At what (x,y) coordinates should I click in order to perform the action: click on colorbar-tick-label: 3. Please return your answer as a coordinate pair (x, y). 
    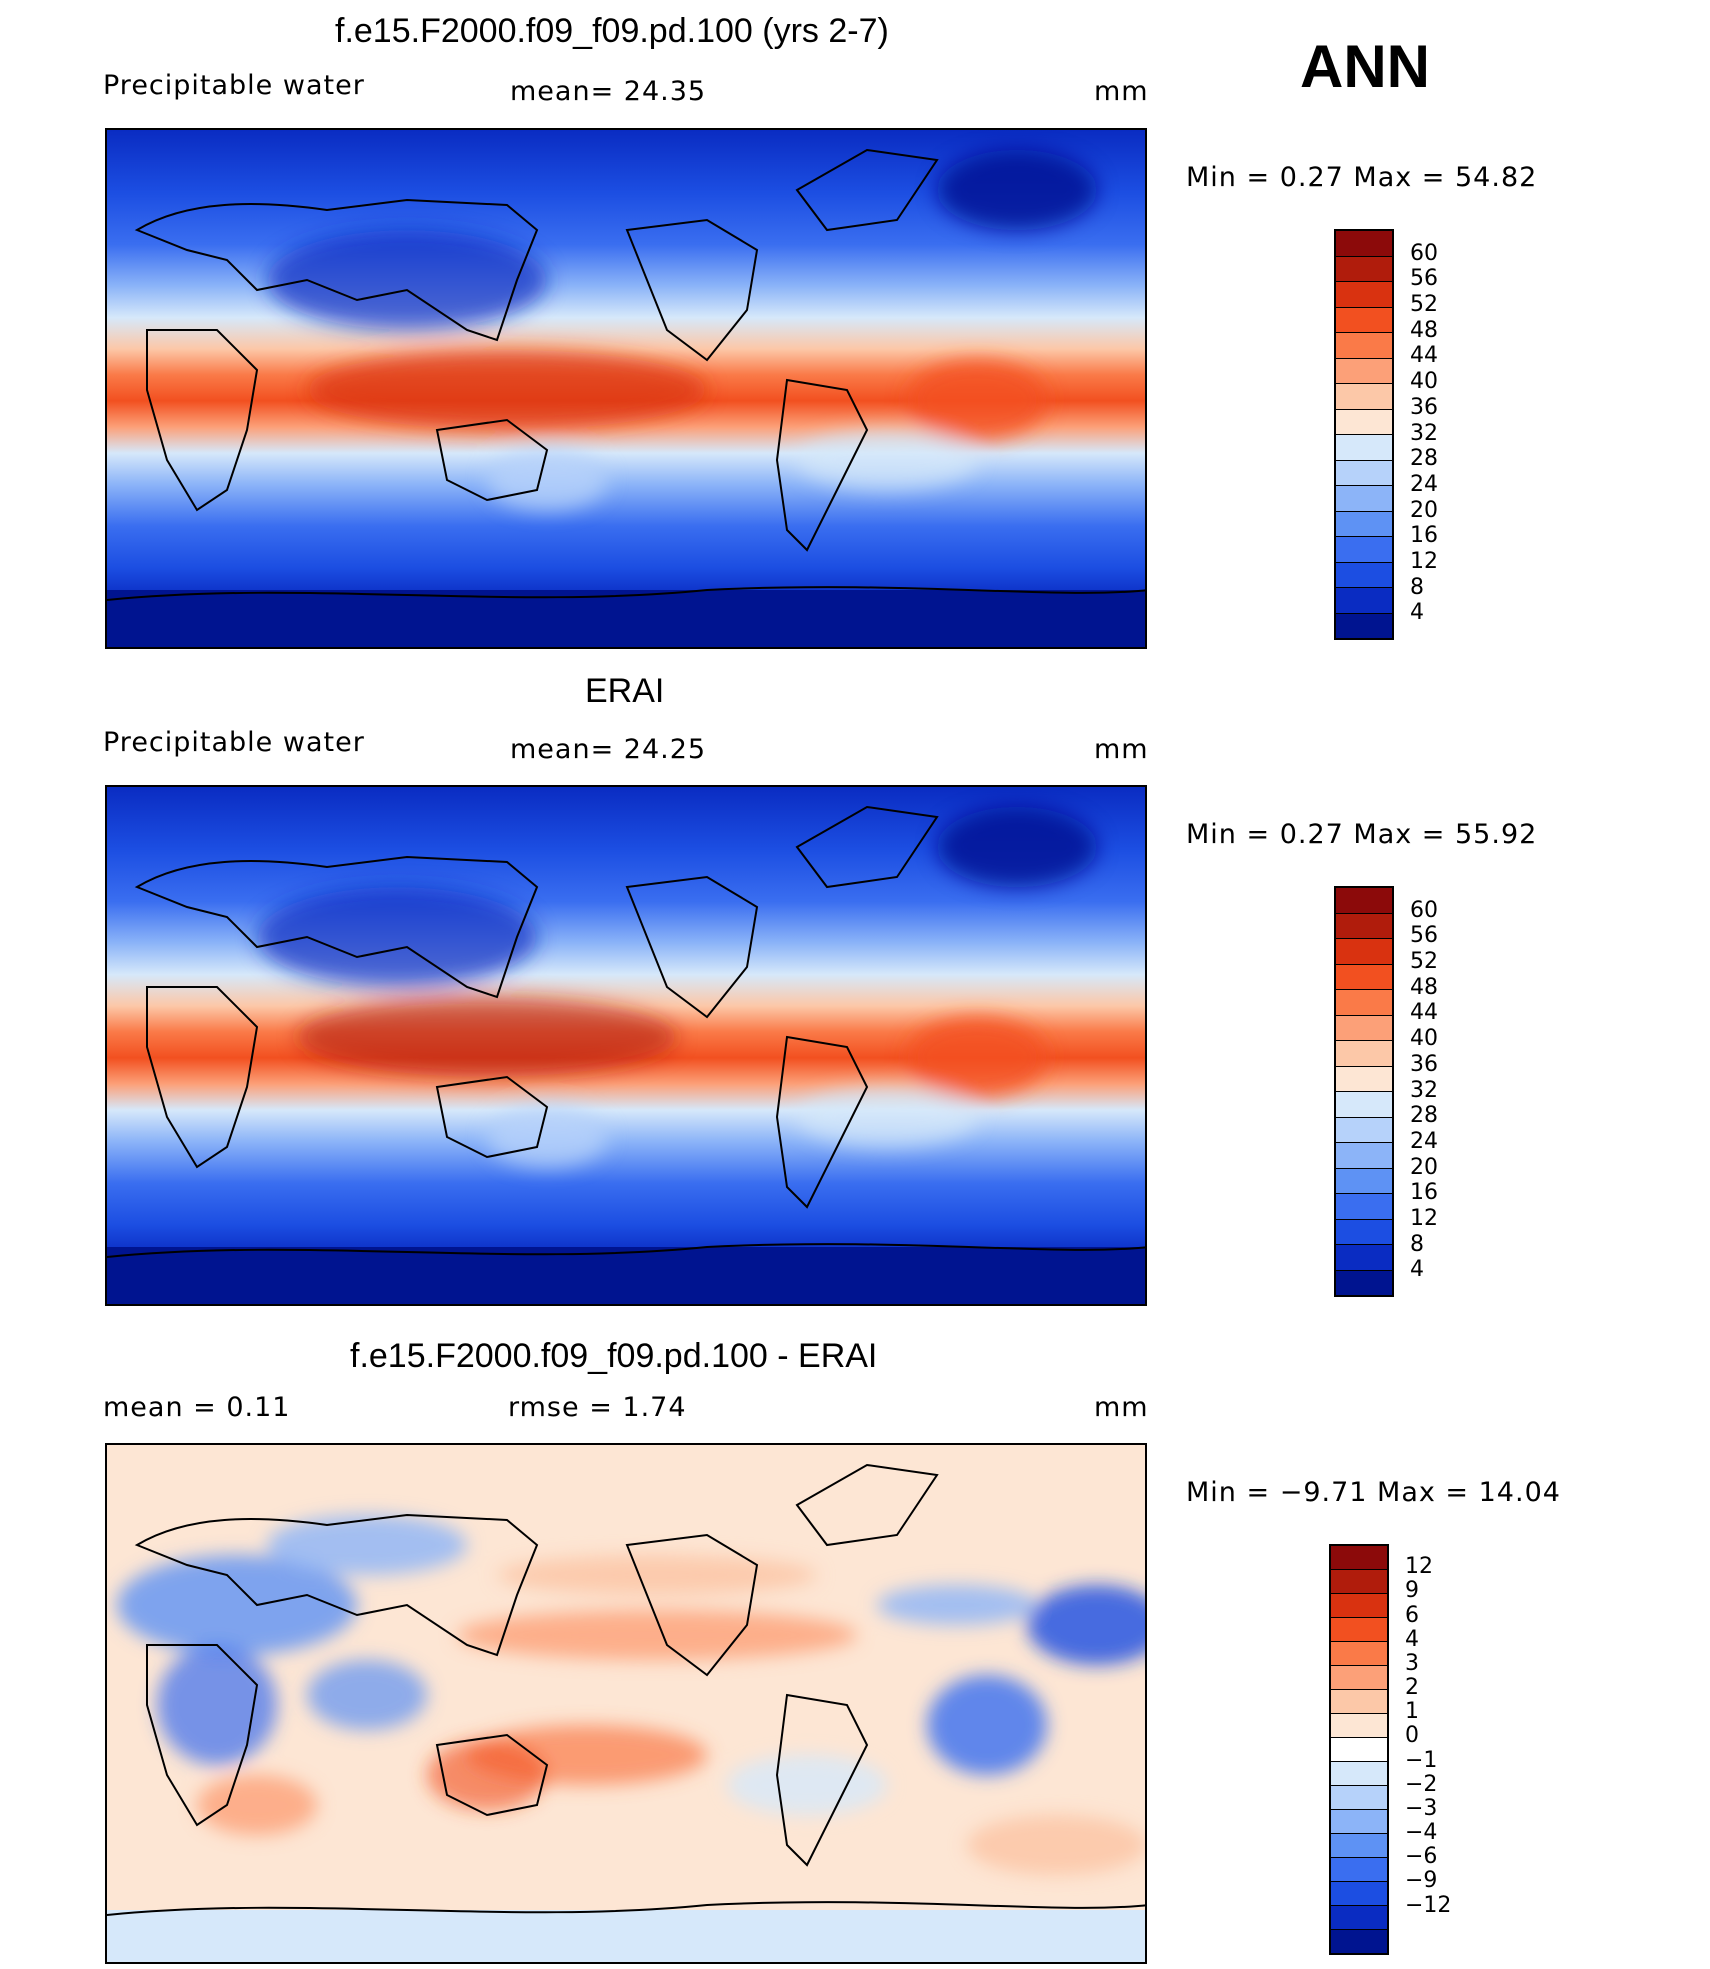
    Looking at the image, I should click on (1412, 1663).